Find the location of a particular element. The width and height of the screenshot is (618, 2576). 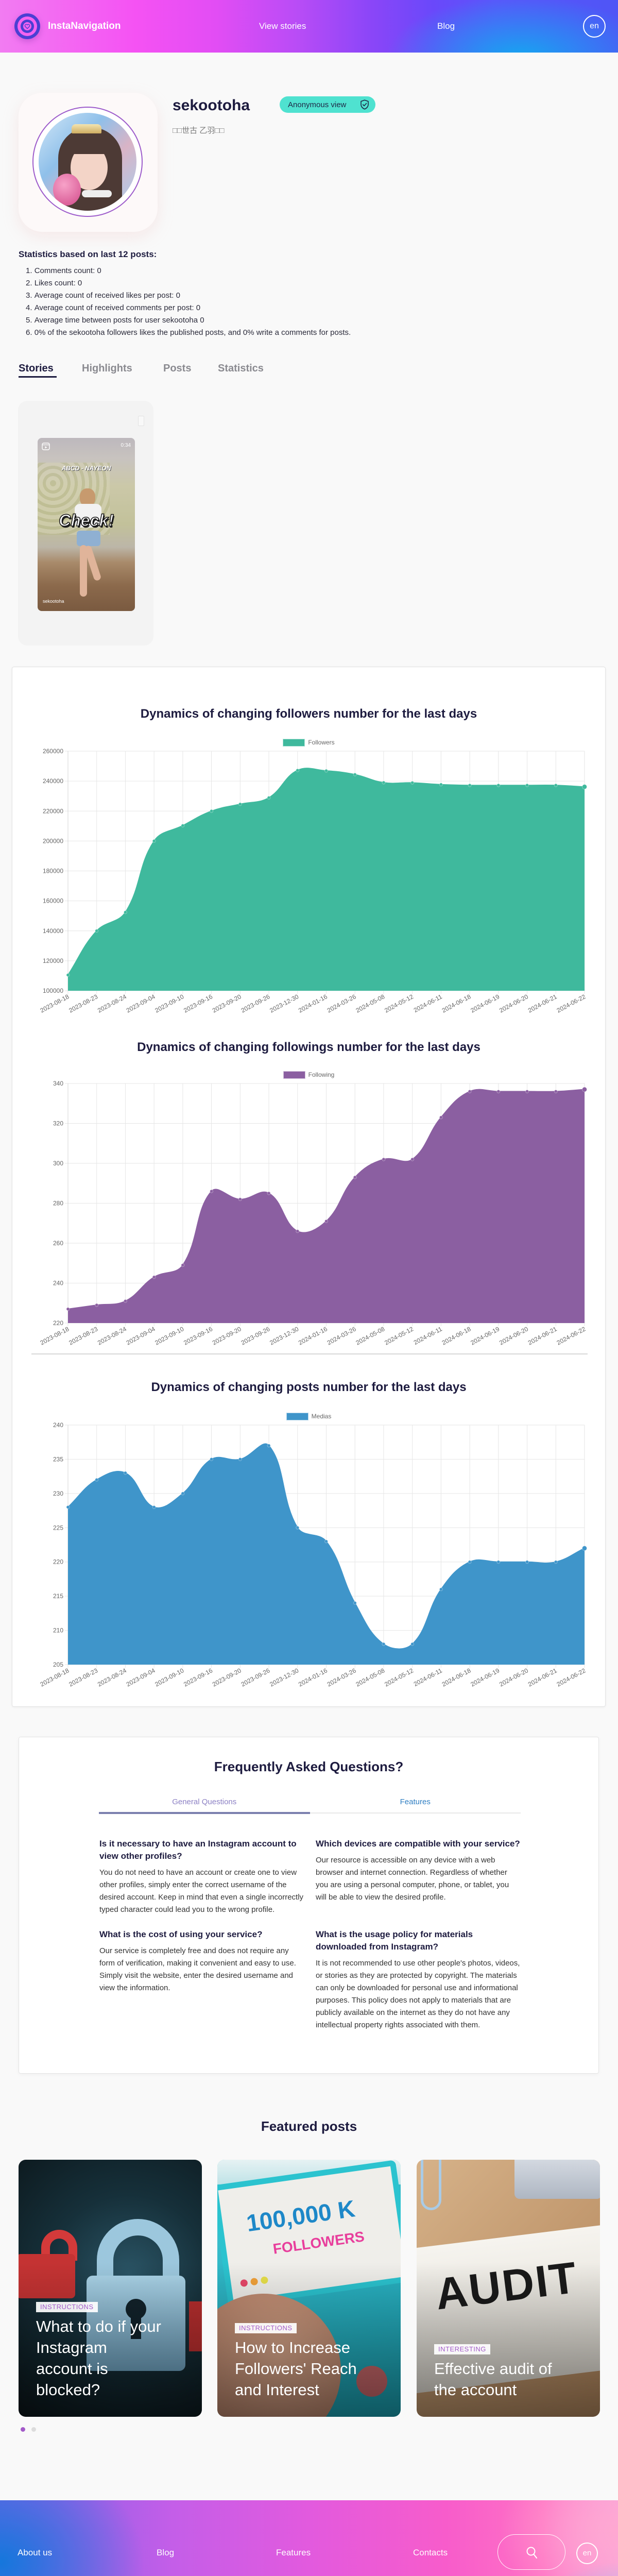

x-tick-label: 2023-09-10 is located at coordinates (169, 1003).